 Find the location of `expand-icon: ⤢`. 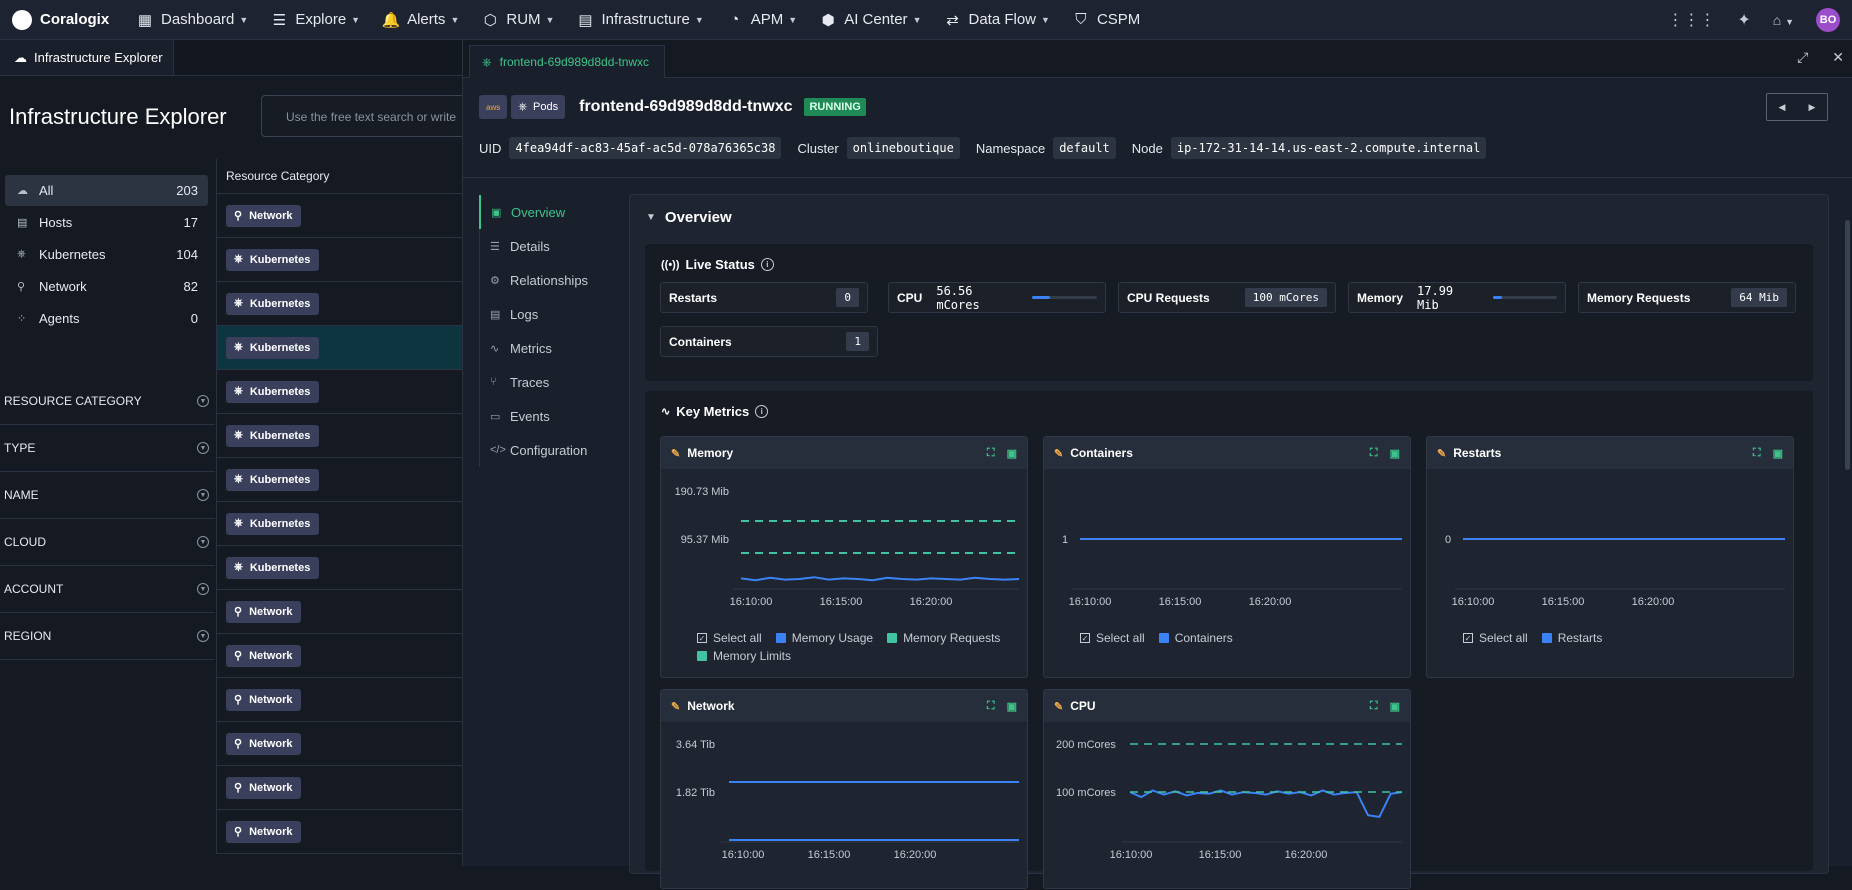

expand-icon: ⤢ is located at coordinates (1803, 57).